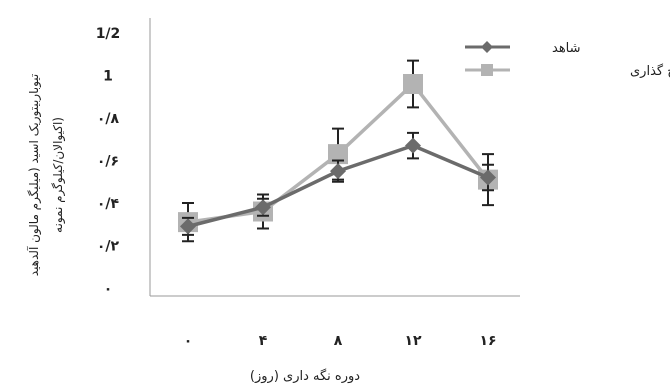 This screenshot has height=390, width=670. I want to click on x-axis-label: دوره نگه داری (روز), so click(305, 376).